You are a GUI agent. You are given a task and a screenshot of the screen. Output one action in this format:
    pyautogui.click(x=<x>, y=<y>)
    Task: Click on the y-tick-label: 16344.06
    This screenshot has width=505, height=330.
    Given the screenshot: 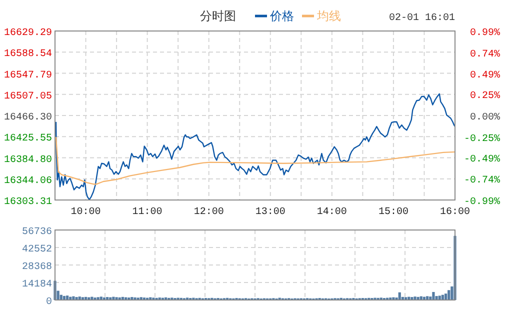 What is the action you would take?
    pyautogui.click(x=28, y=181)
    